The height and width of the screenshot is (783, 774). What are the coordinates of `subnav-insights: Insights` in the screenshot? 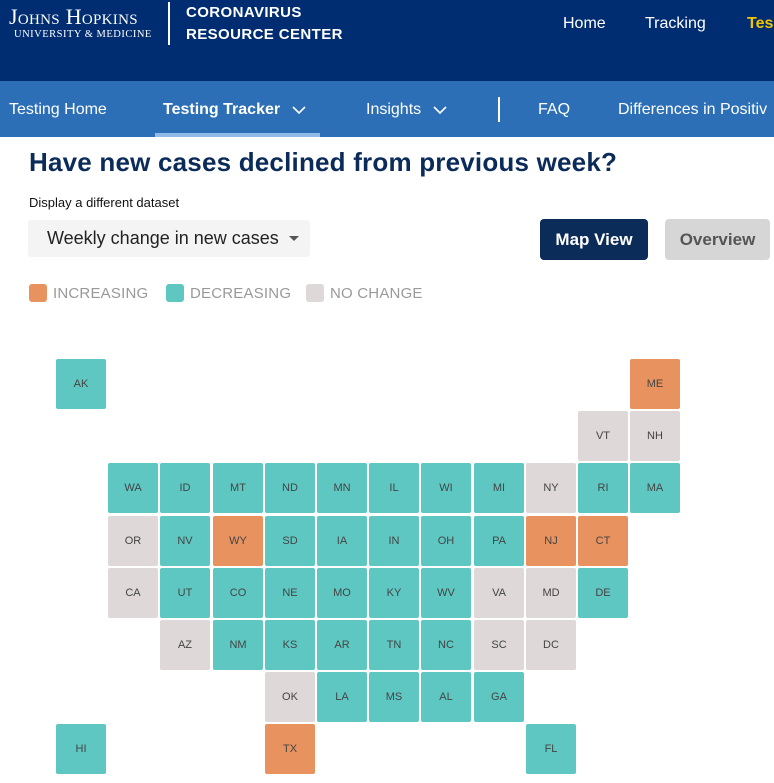 It's located at (406, 110).